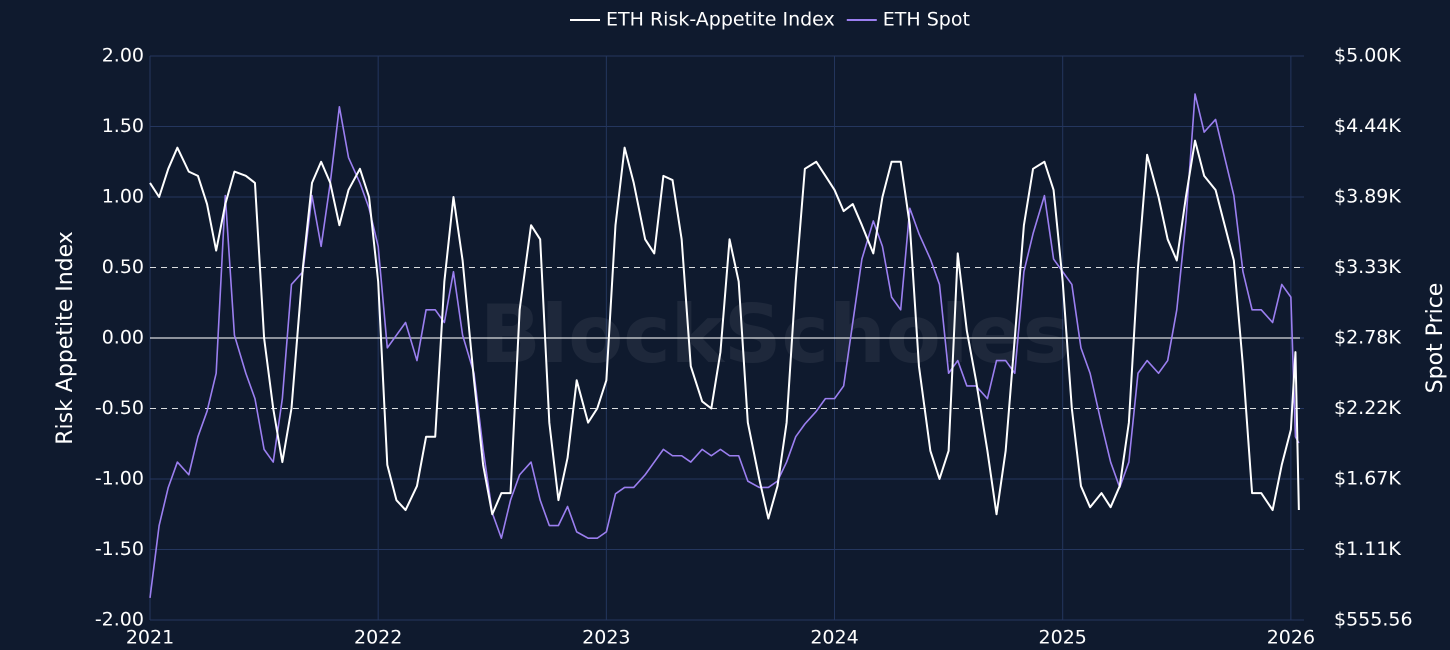 This screenshot has width=1450, height=650. What do you see at coordinates (150, 638) in the screenshot?
I see `x-tick-label: 2021` at bounding box center [150, 638].